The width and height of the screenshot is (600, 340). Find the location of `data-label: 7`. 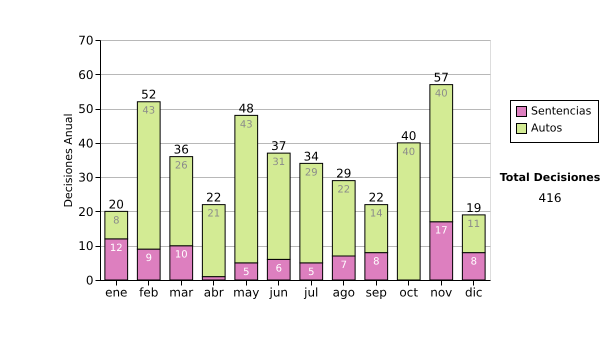

data-label: 7 is located at coordinates (343, 265).